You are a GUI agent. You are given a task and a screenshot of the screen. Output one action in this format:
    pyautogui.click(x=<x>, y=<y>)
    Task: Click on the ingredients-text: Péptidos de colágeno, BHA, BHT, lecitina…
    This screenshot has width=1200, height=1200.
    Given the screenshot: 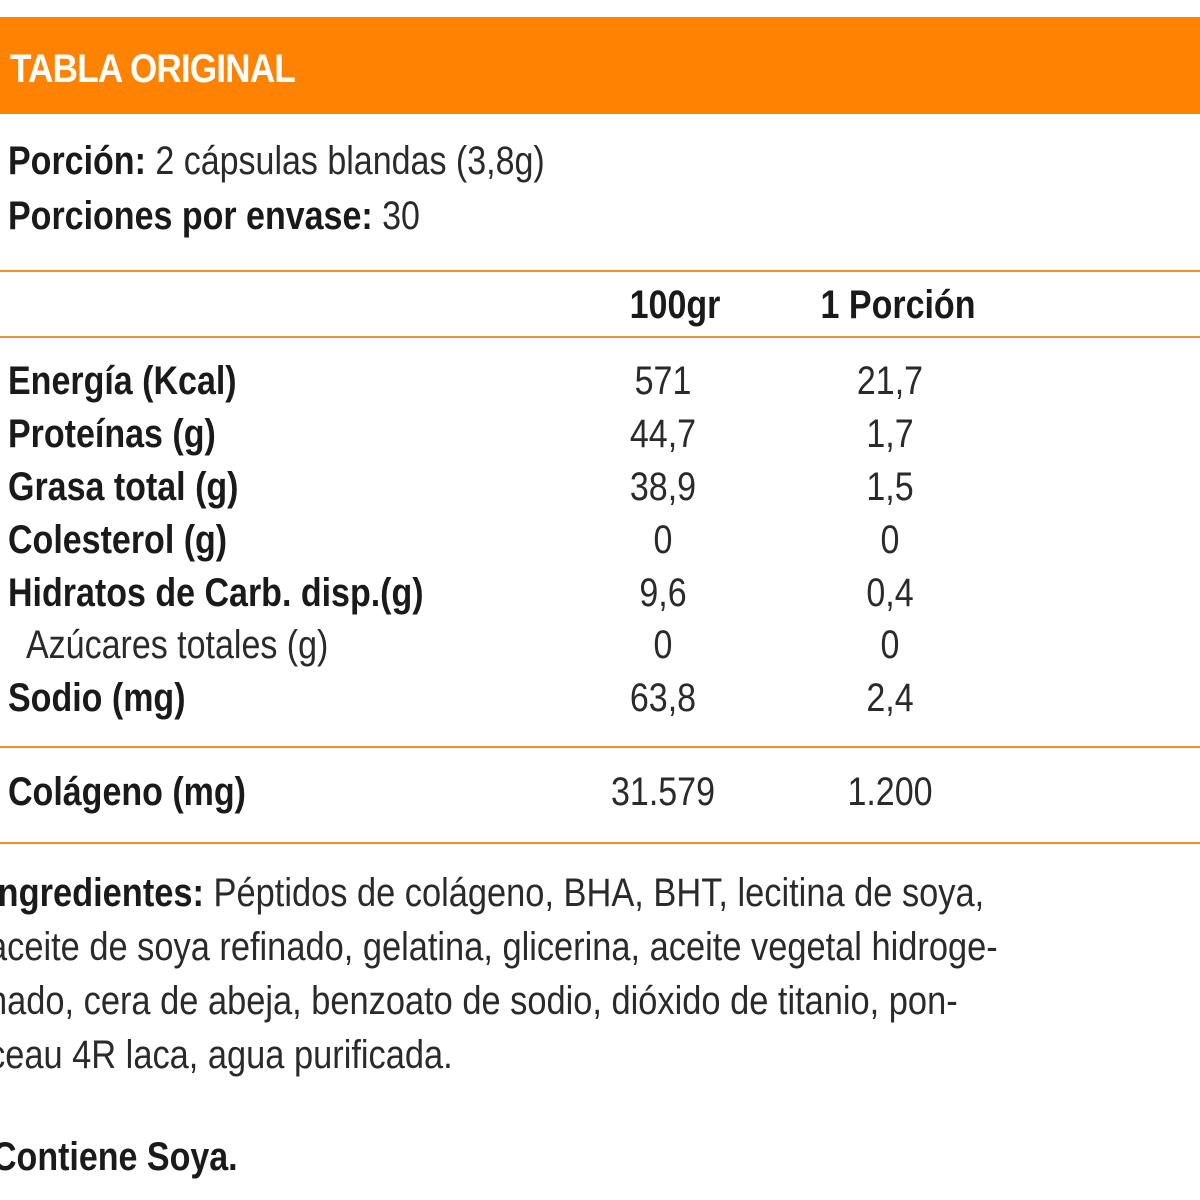 What is the action you would take?
    pyautogui.click(x=599, y=893)
    